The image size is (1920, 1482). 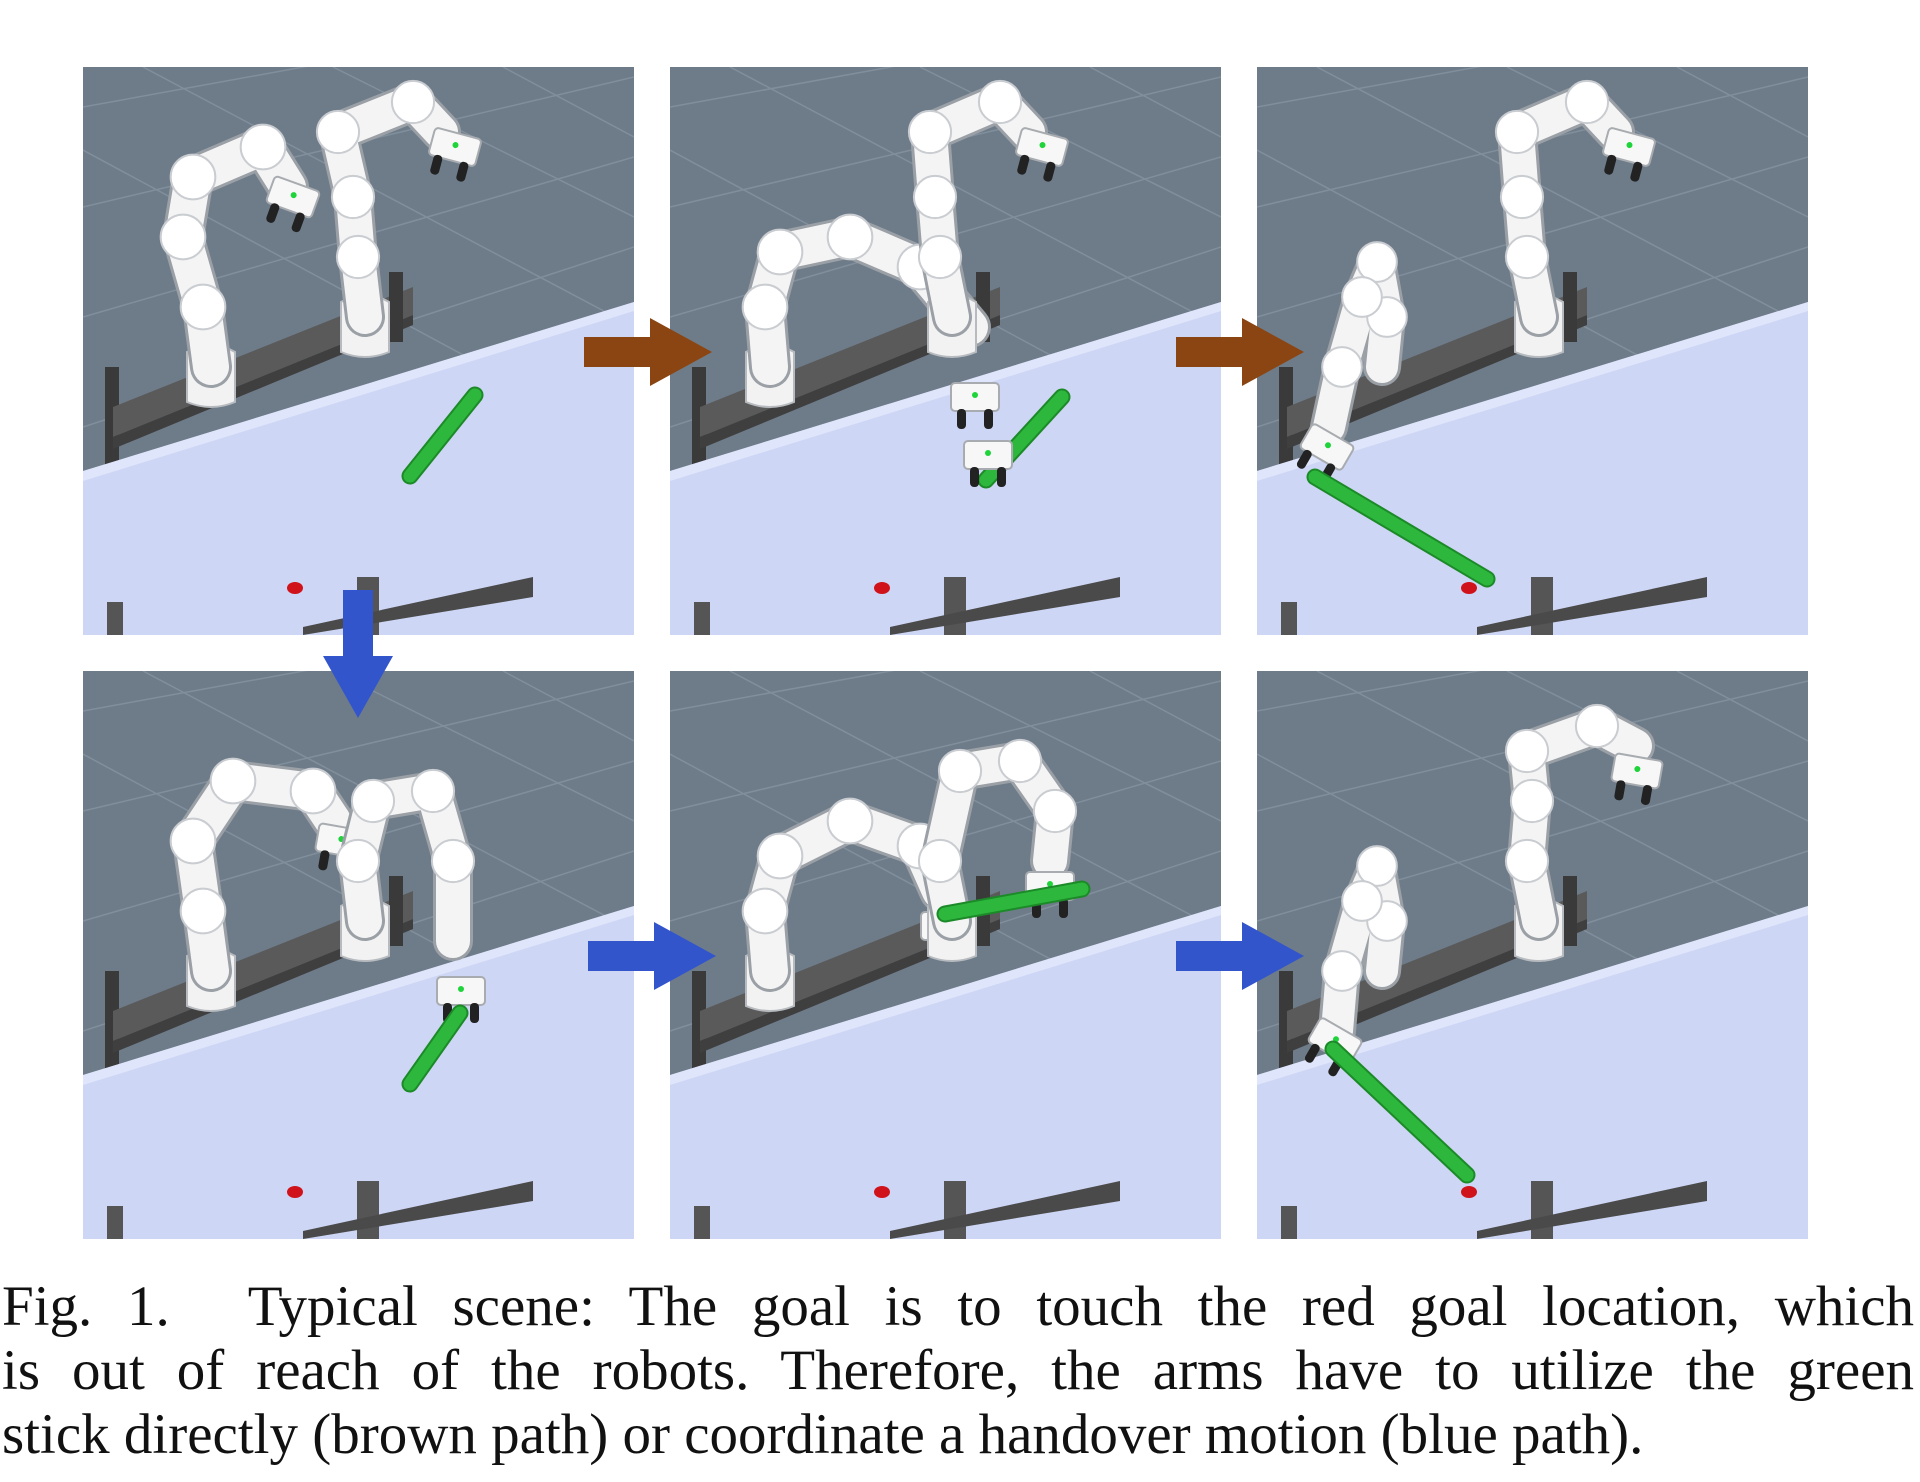 What do you see at coordinates (86, 1306) in the screenshot?
I see `figure-label: Fig. 1.` at bounding box center [86, 1306].